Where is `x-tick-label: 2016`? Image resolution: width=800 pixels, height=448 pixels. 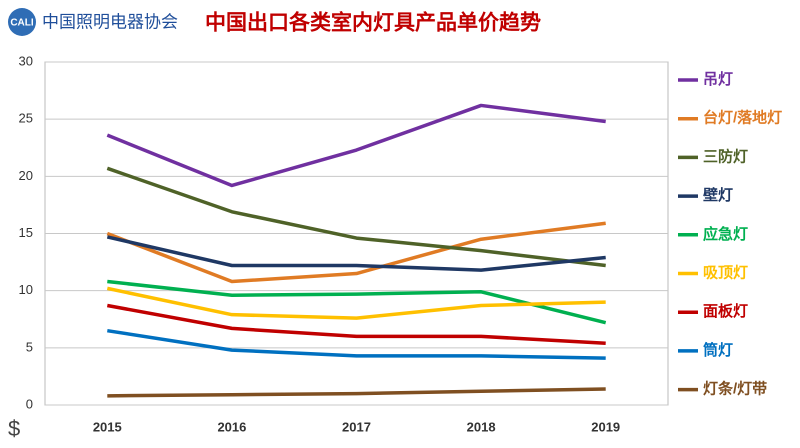 x-tick-label: 2016 is located at coordinates (231, 426).